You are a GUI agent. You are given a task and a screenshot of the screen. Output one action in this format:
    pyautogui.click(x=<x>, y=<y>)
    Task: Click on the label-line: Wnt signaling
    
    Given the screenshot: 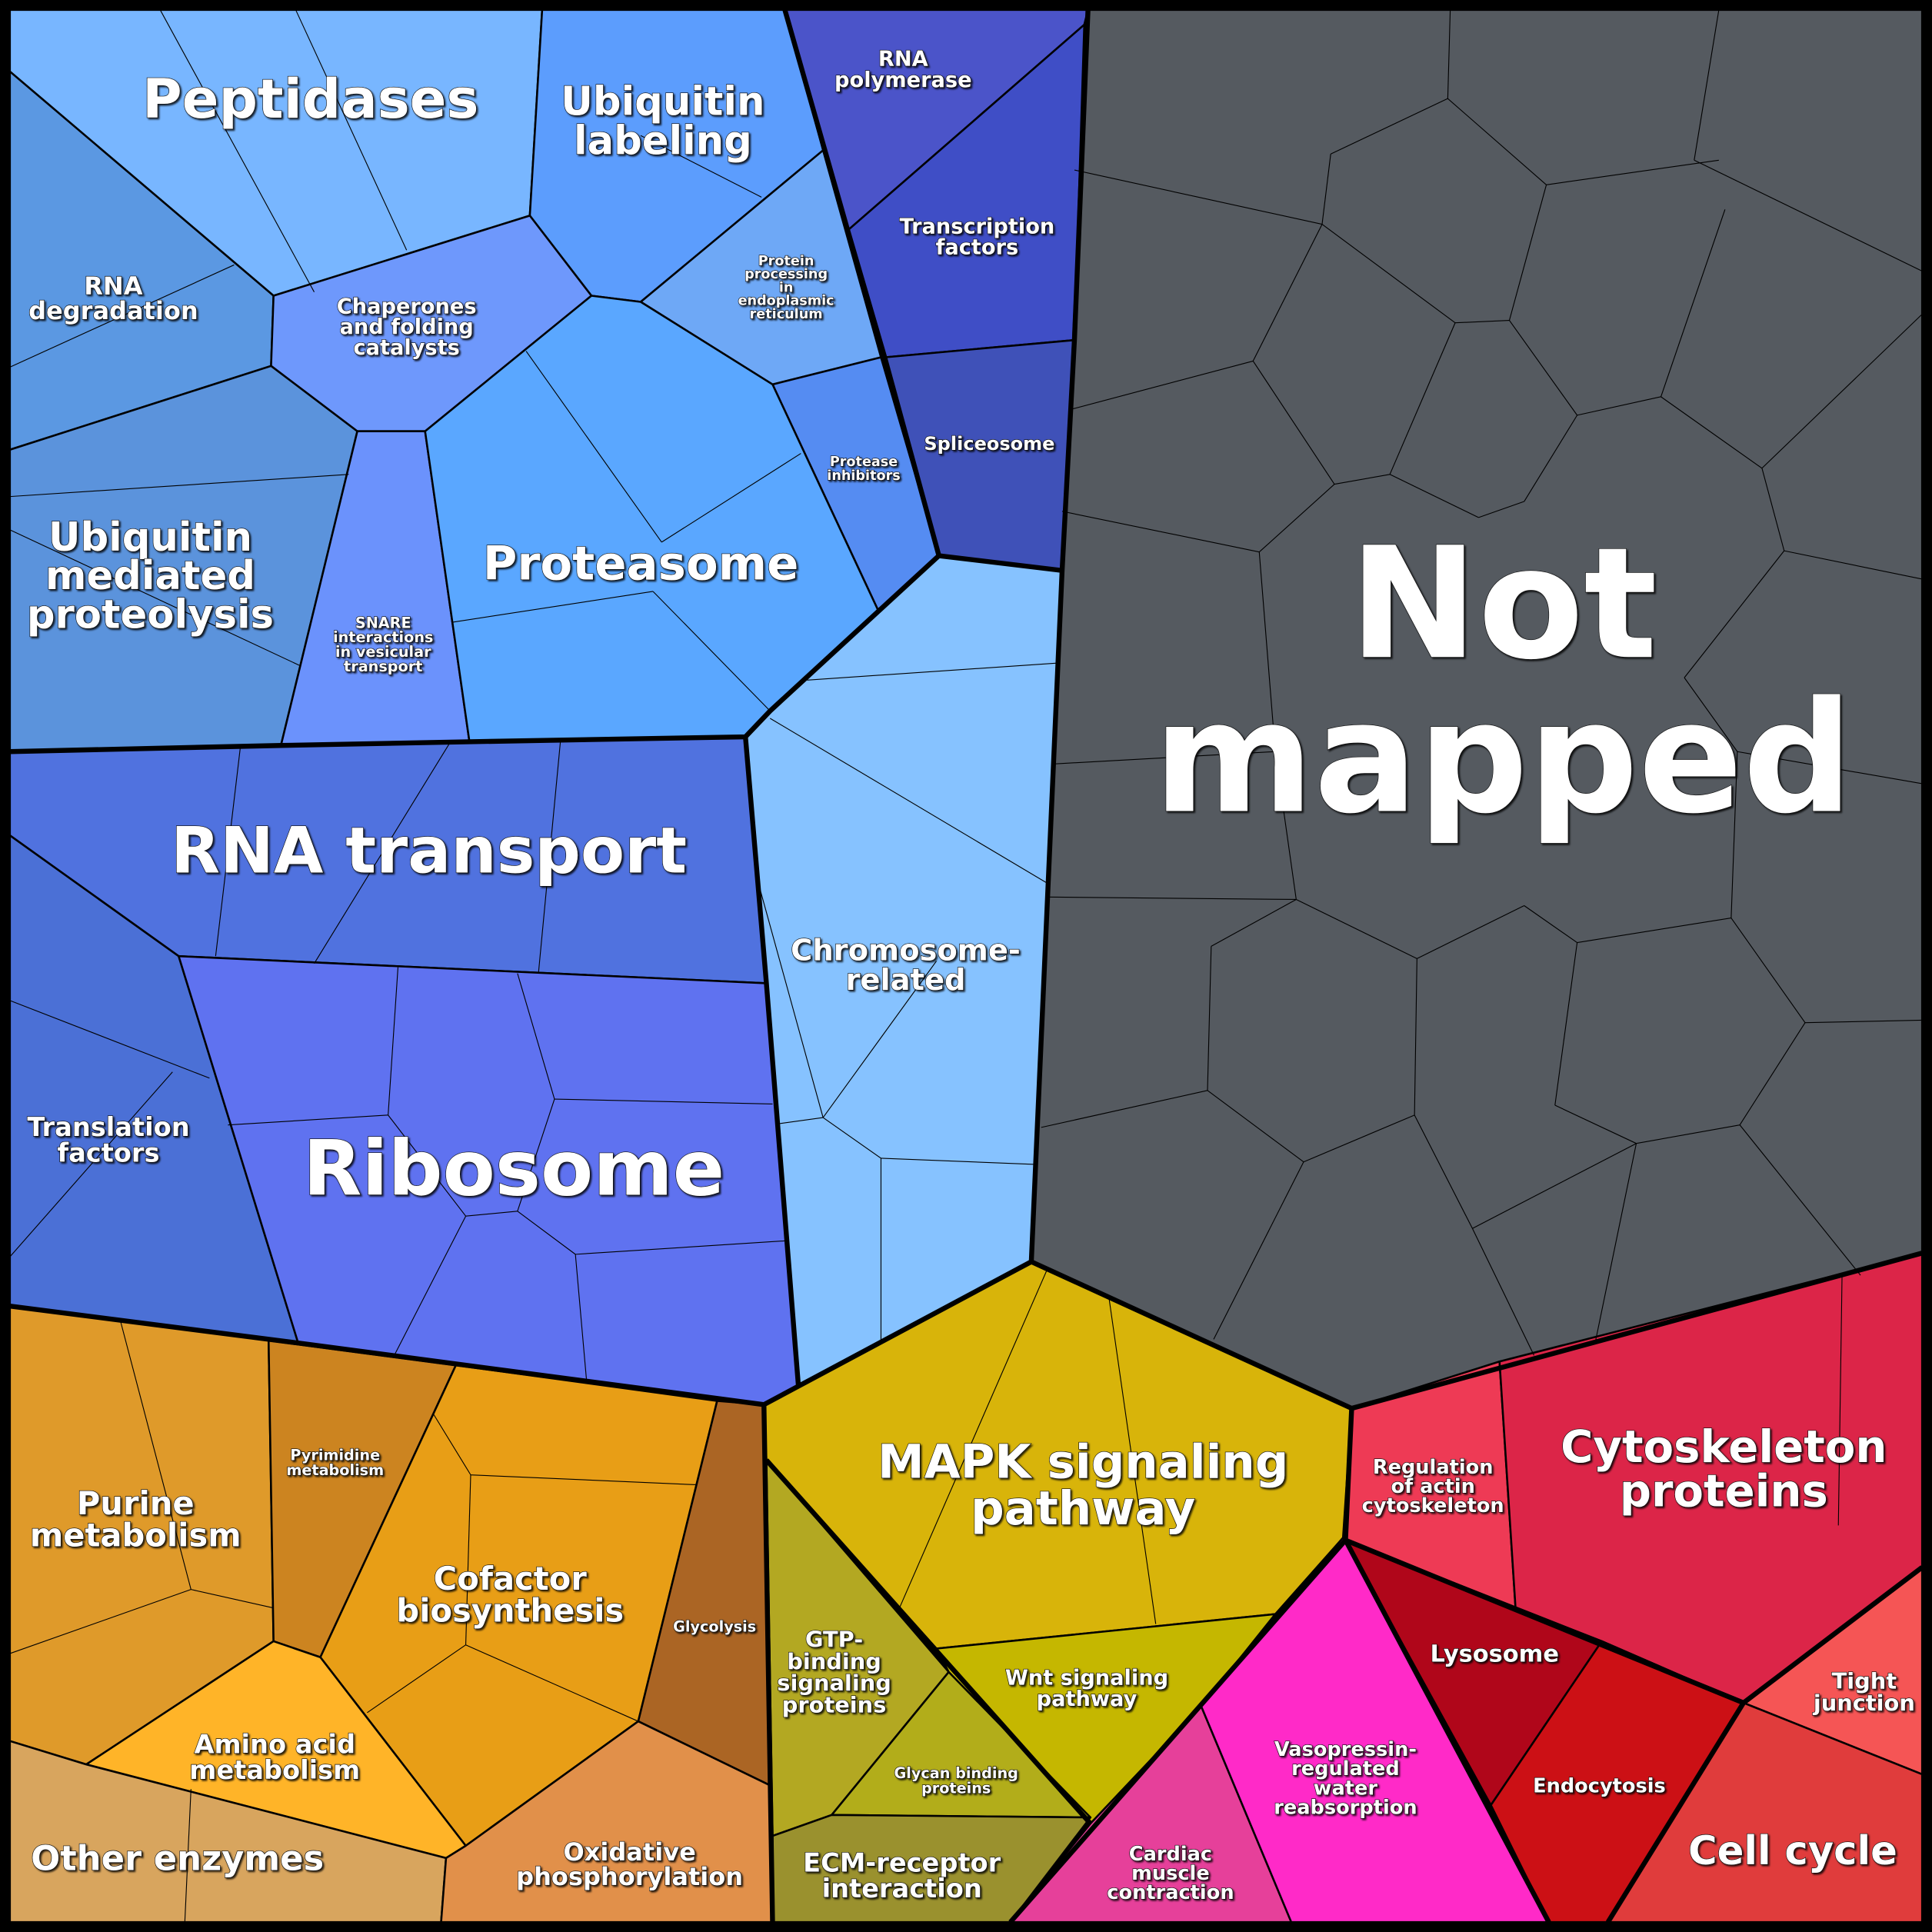 What is the action you would take?
    pyautogui.click(x=1086, y=1678)
    